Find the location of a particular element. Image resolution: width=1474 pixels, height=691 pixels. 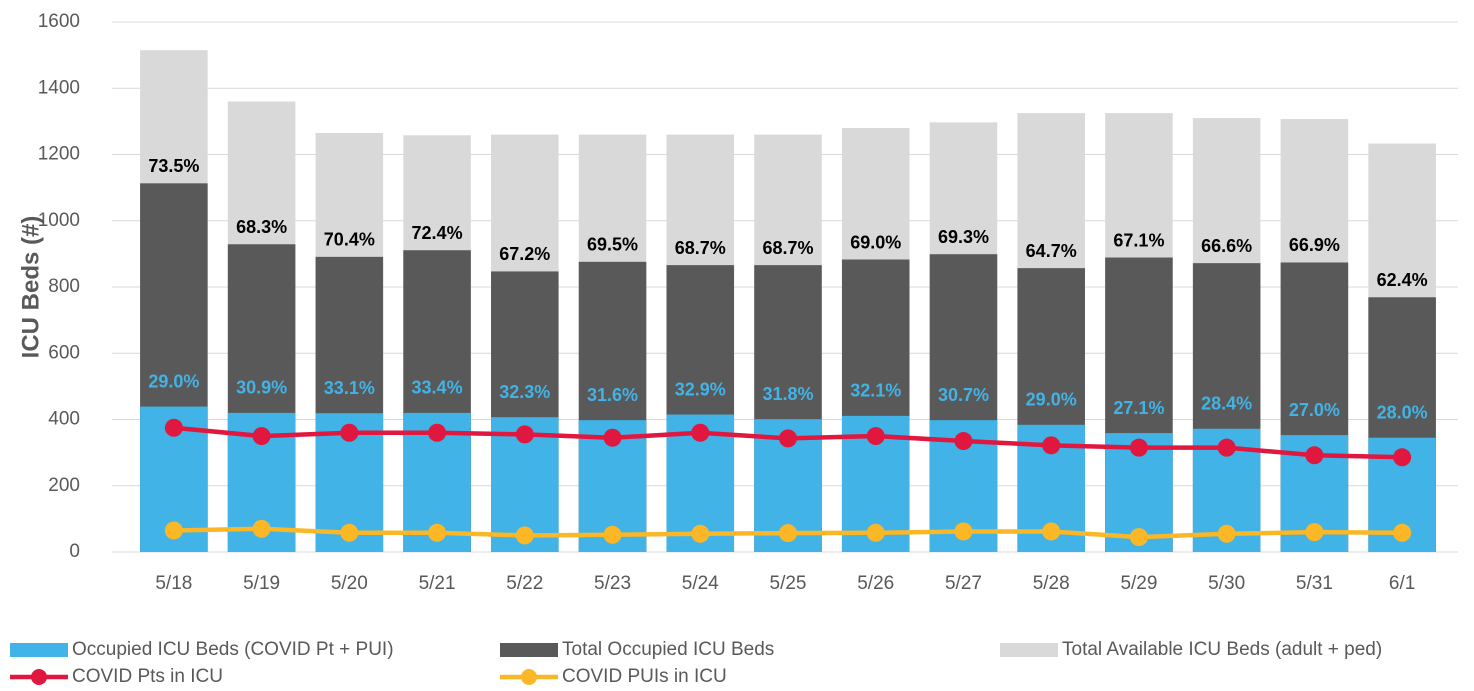

x-tick-label: 5/25 is located at coordinates (788, 583).